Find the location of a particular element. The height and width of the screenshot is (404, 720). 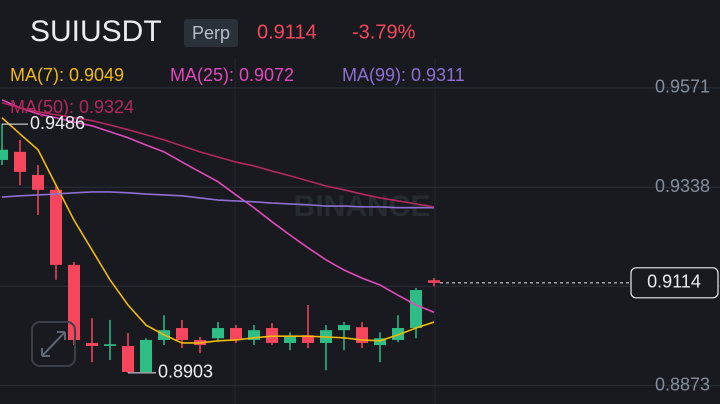

ma-line is located at coordinates (217, 200).